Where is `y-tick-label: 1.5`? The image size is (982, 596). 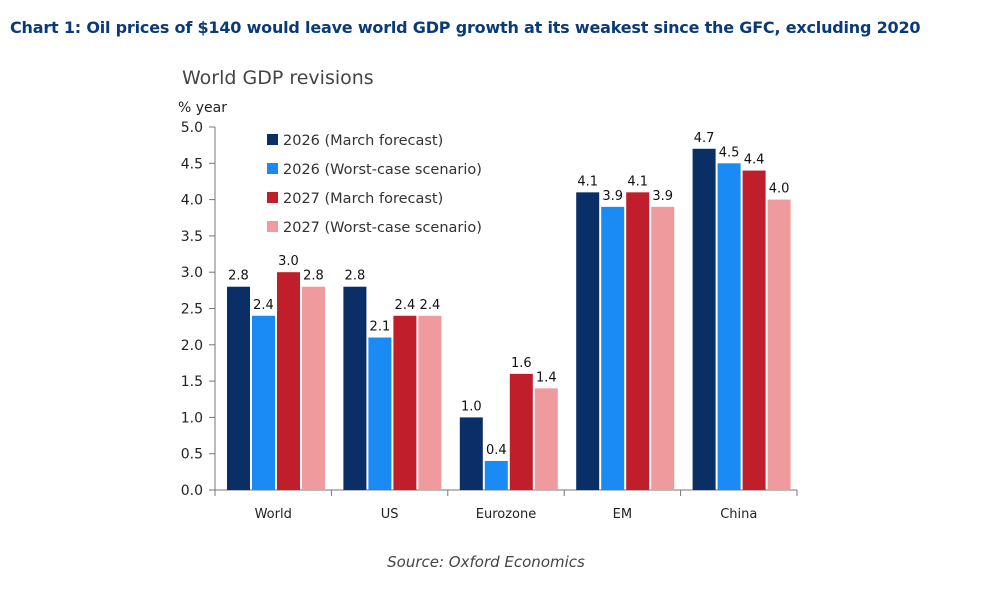
y-tick-label: 1.5 is located at coordinates (192, 382).